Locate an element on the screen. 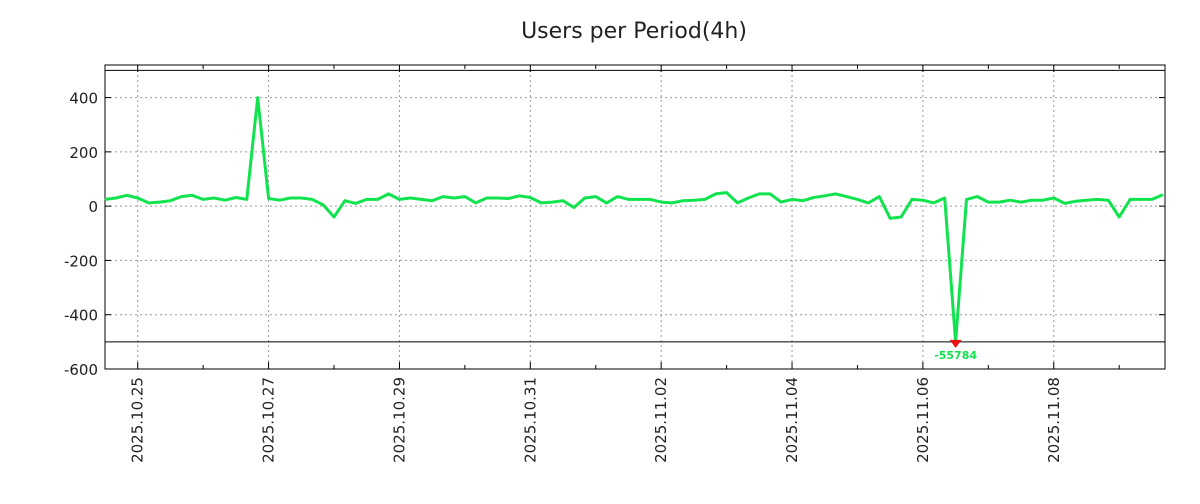 Image resolution: width=1200 pixels, height=504 pixels. x-tick-label: 2025.11.06 is located at coordinates (923, 420).